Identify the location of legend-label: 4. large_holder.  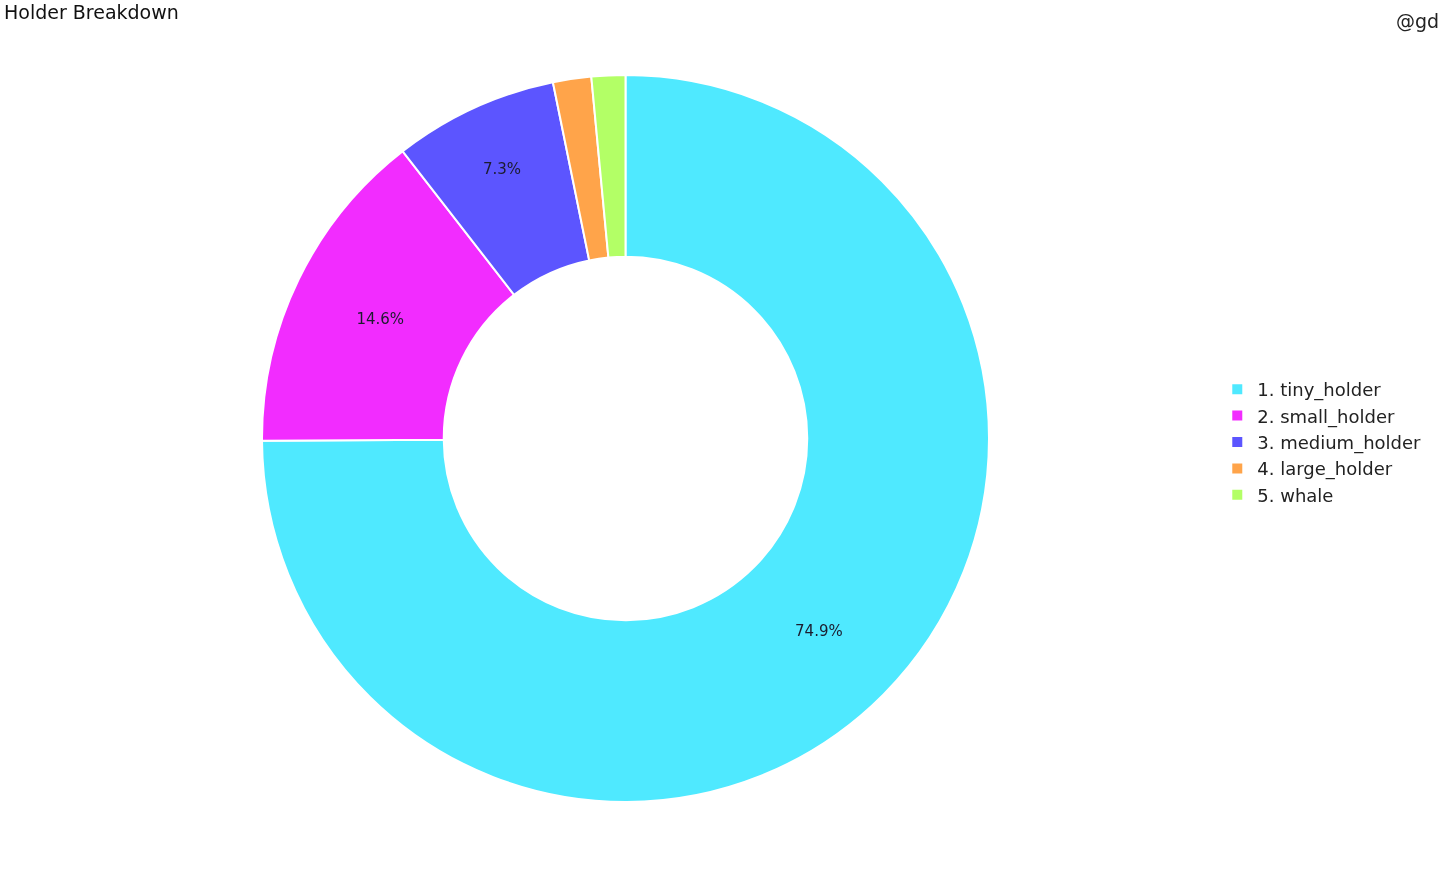
(1325, 469).